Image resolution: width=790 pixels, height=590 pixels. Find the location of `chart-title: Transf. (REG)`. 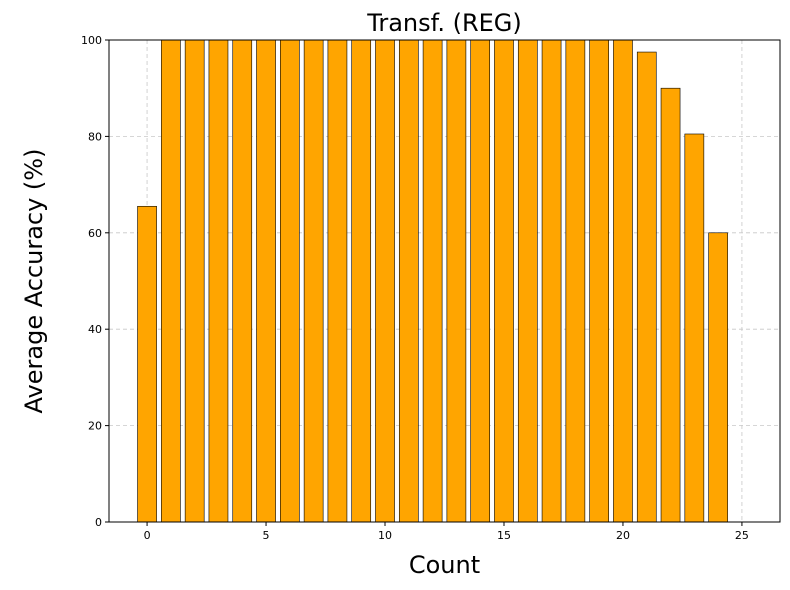

chart-title: Transf. (REG) is located at coordinates (444, 23).